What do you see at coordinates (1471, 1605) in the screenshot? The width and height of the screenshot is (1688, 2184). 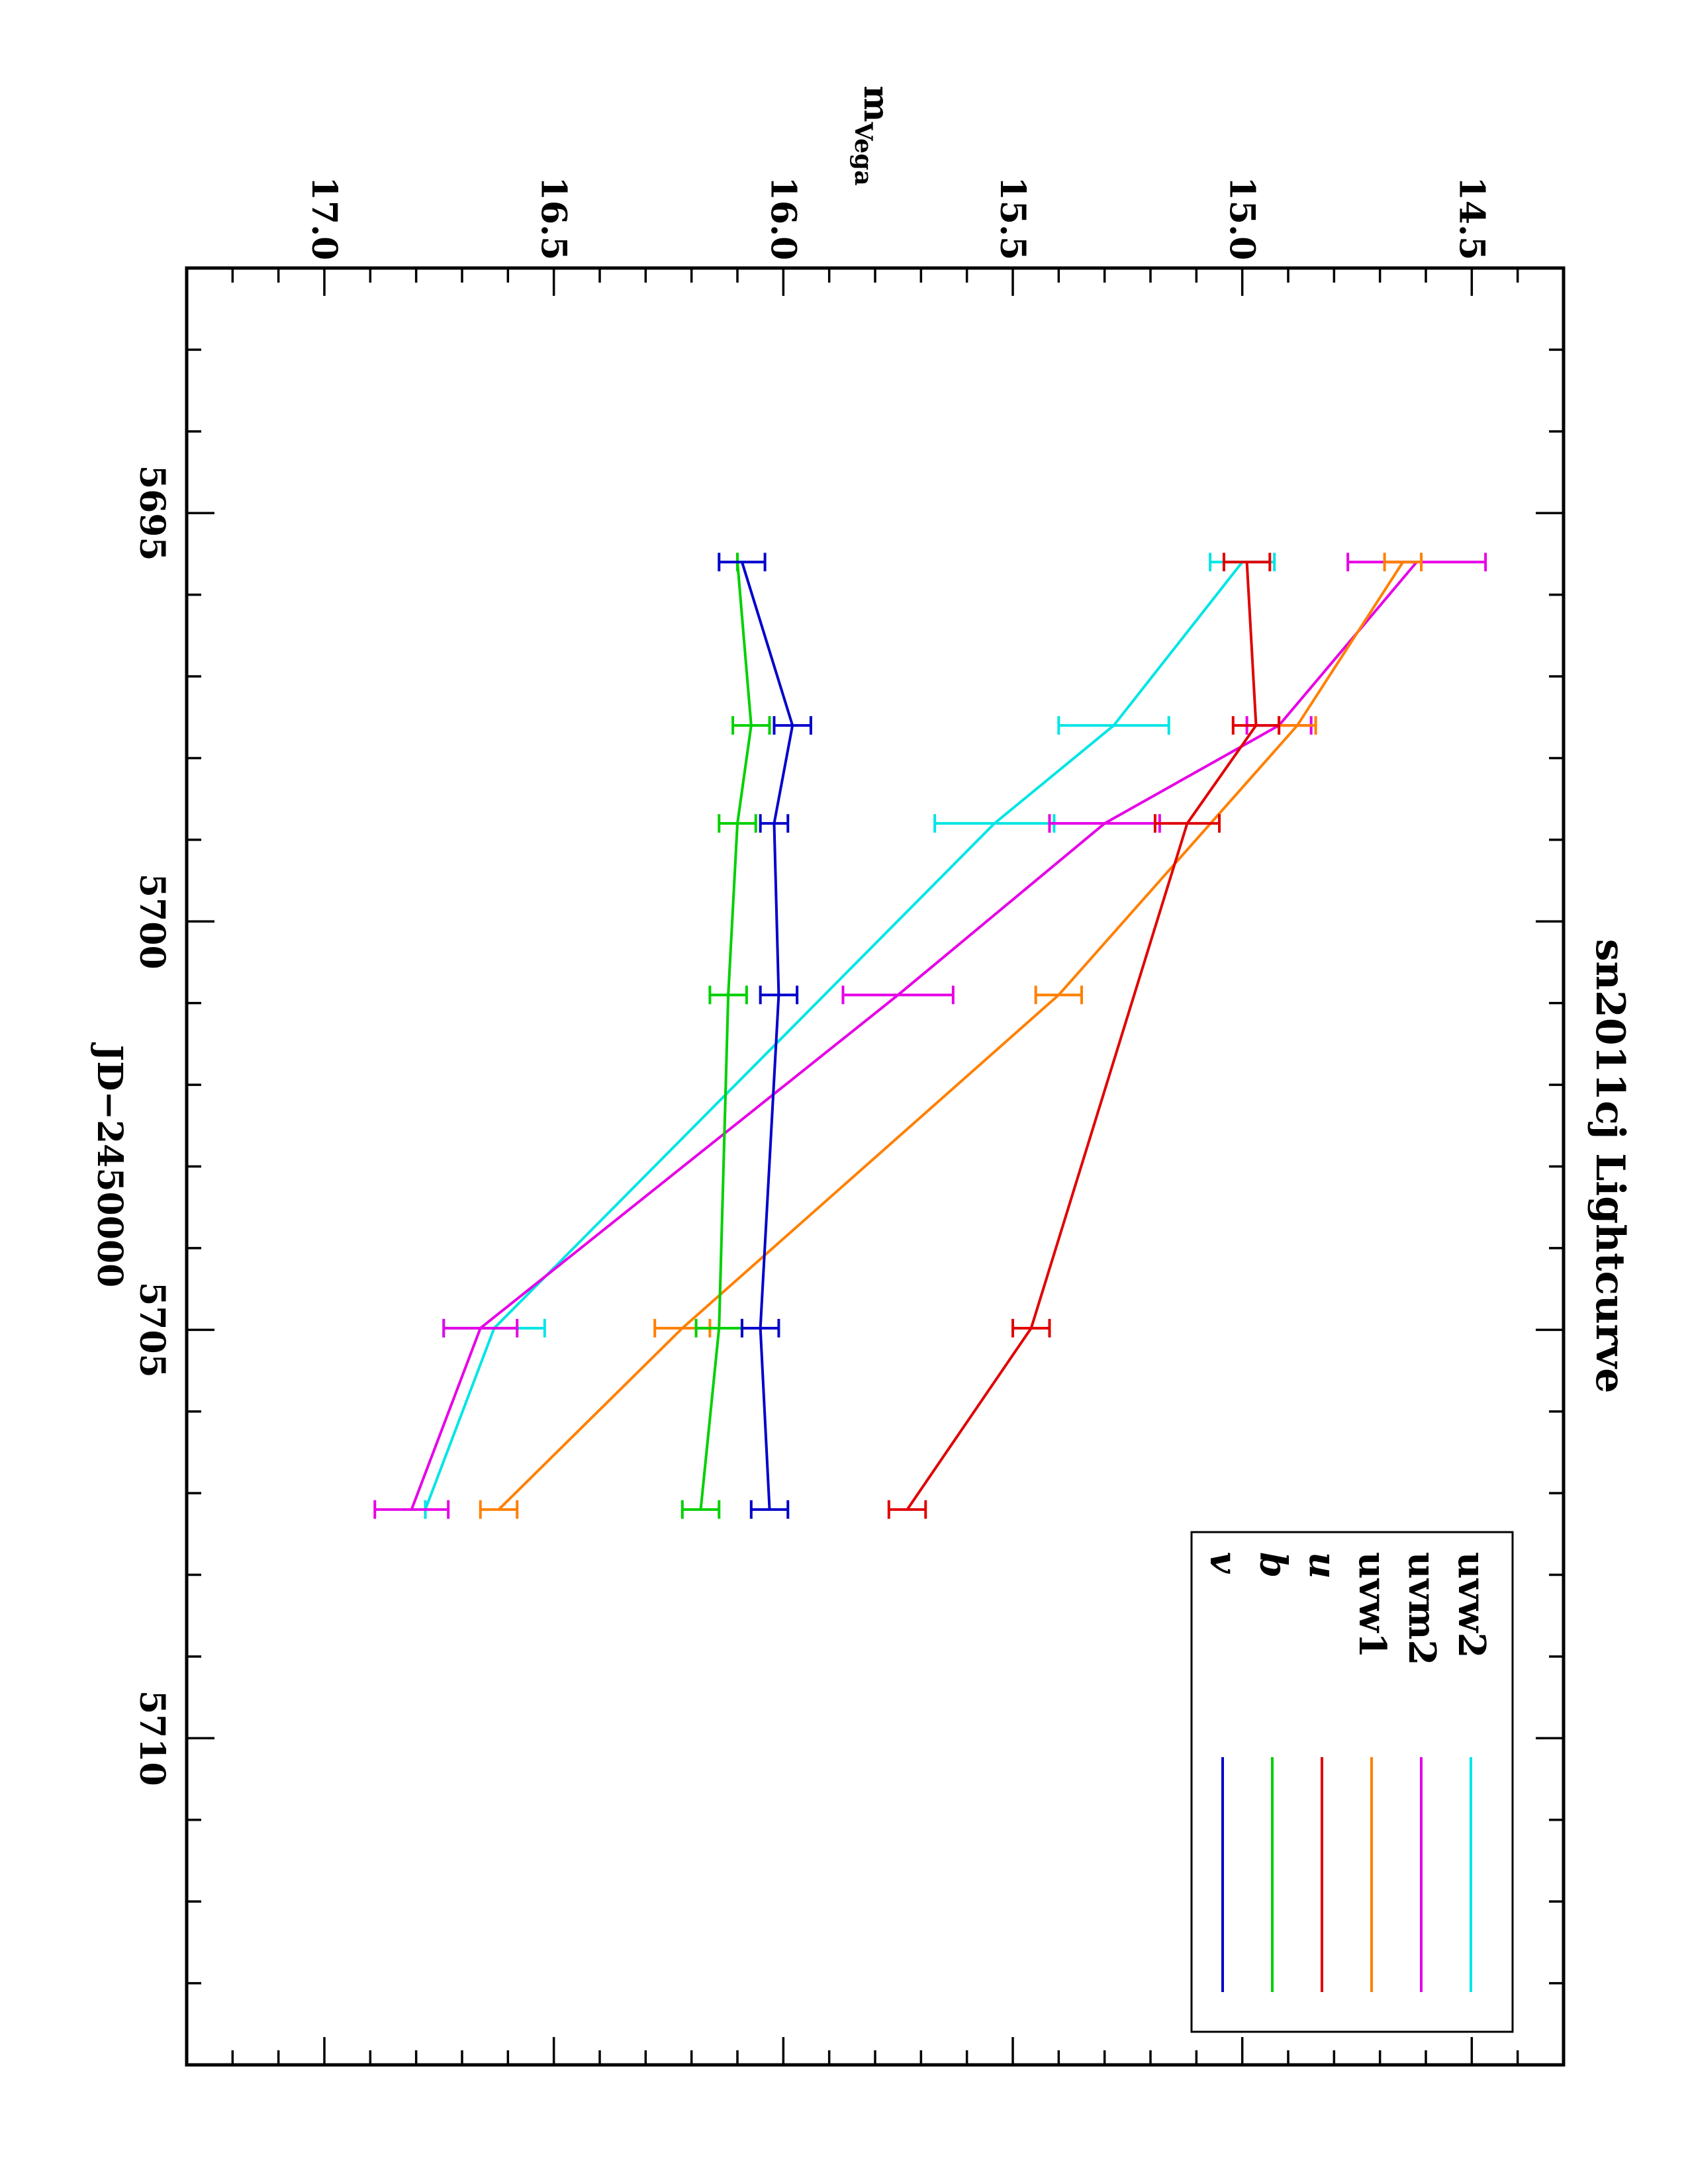 I see `legend-label-uvw2: uvw2` at bounding box center [1471, 1605].